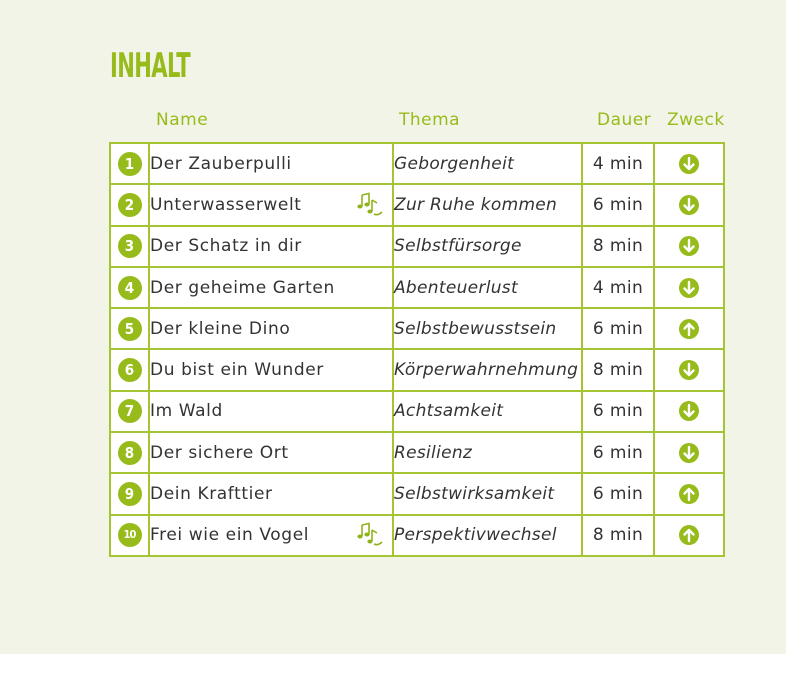 The height and width of the screenshot is (678, 786). I want to click on number-badge: 2, so click(129, 204).